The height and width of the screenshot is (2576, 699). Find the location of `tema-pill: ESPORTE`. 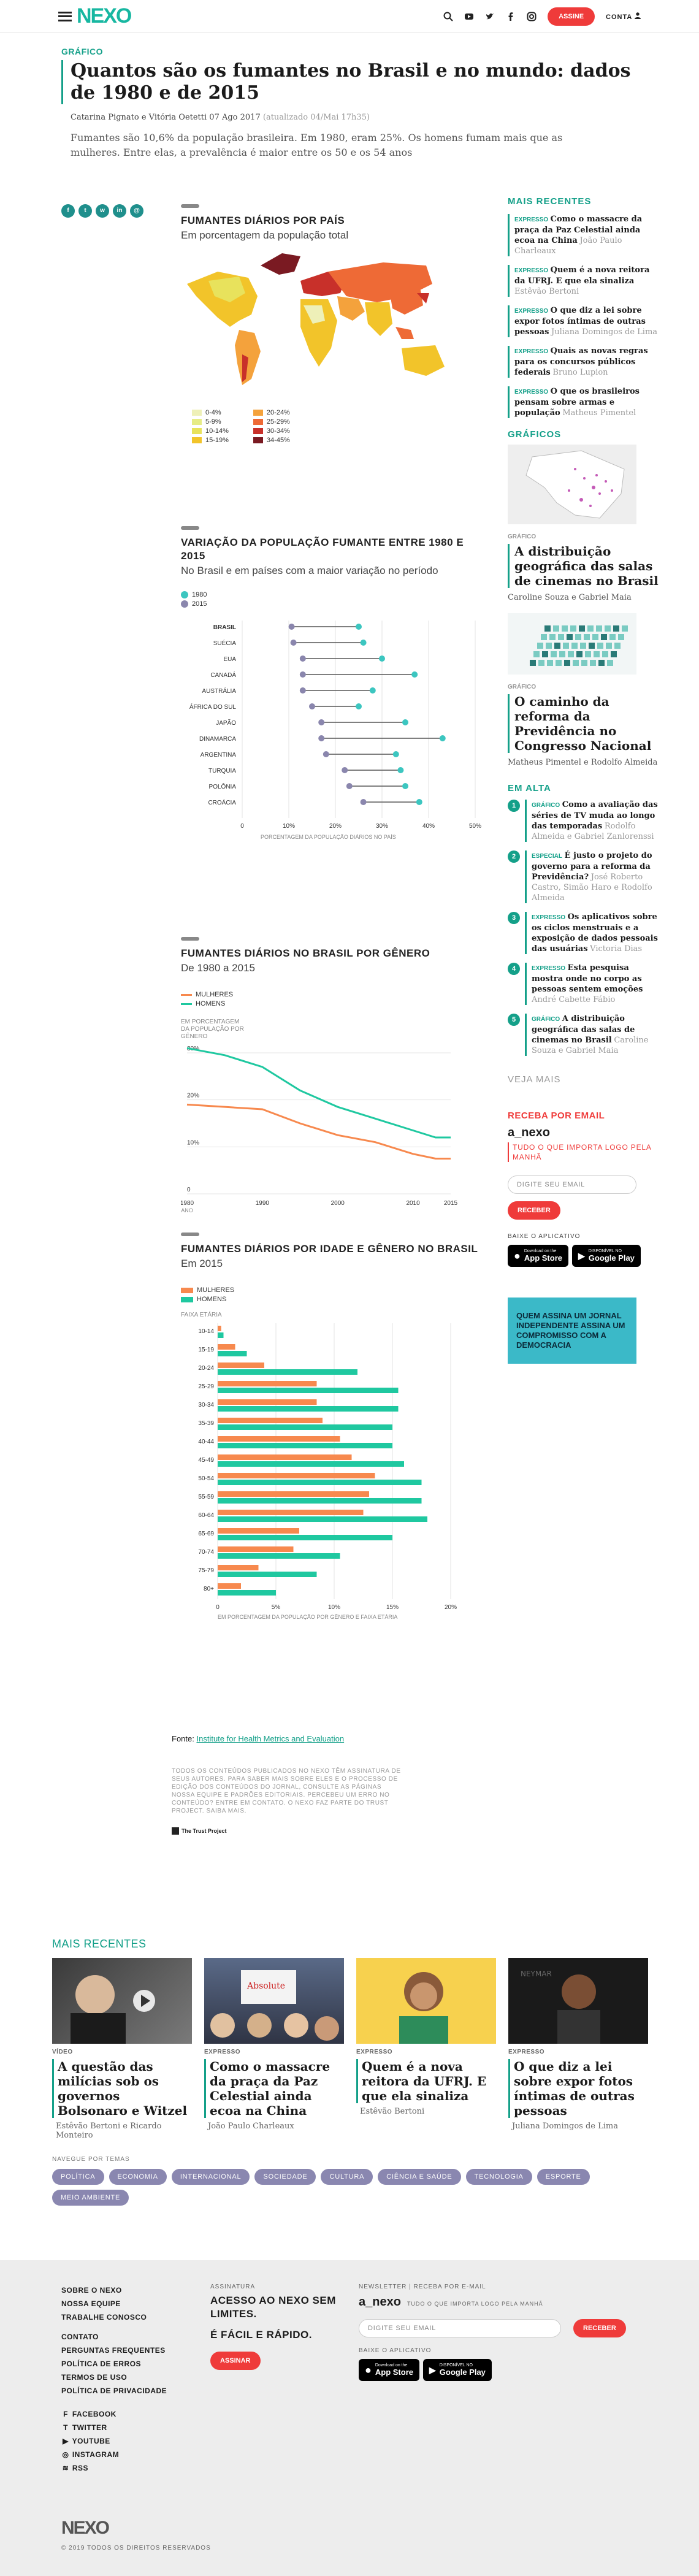

tema-pill: ESPORTE is located at coordinates (563, 2177).